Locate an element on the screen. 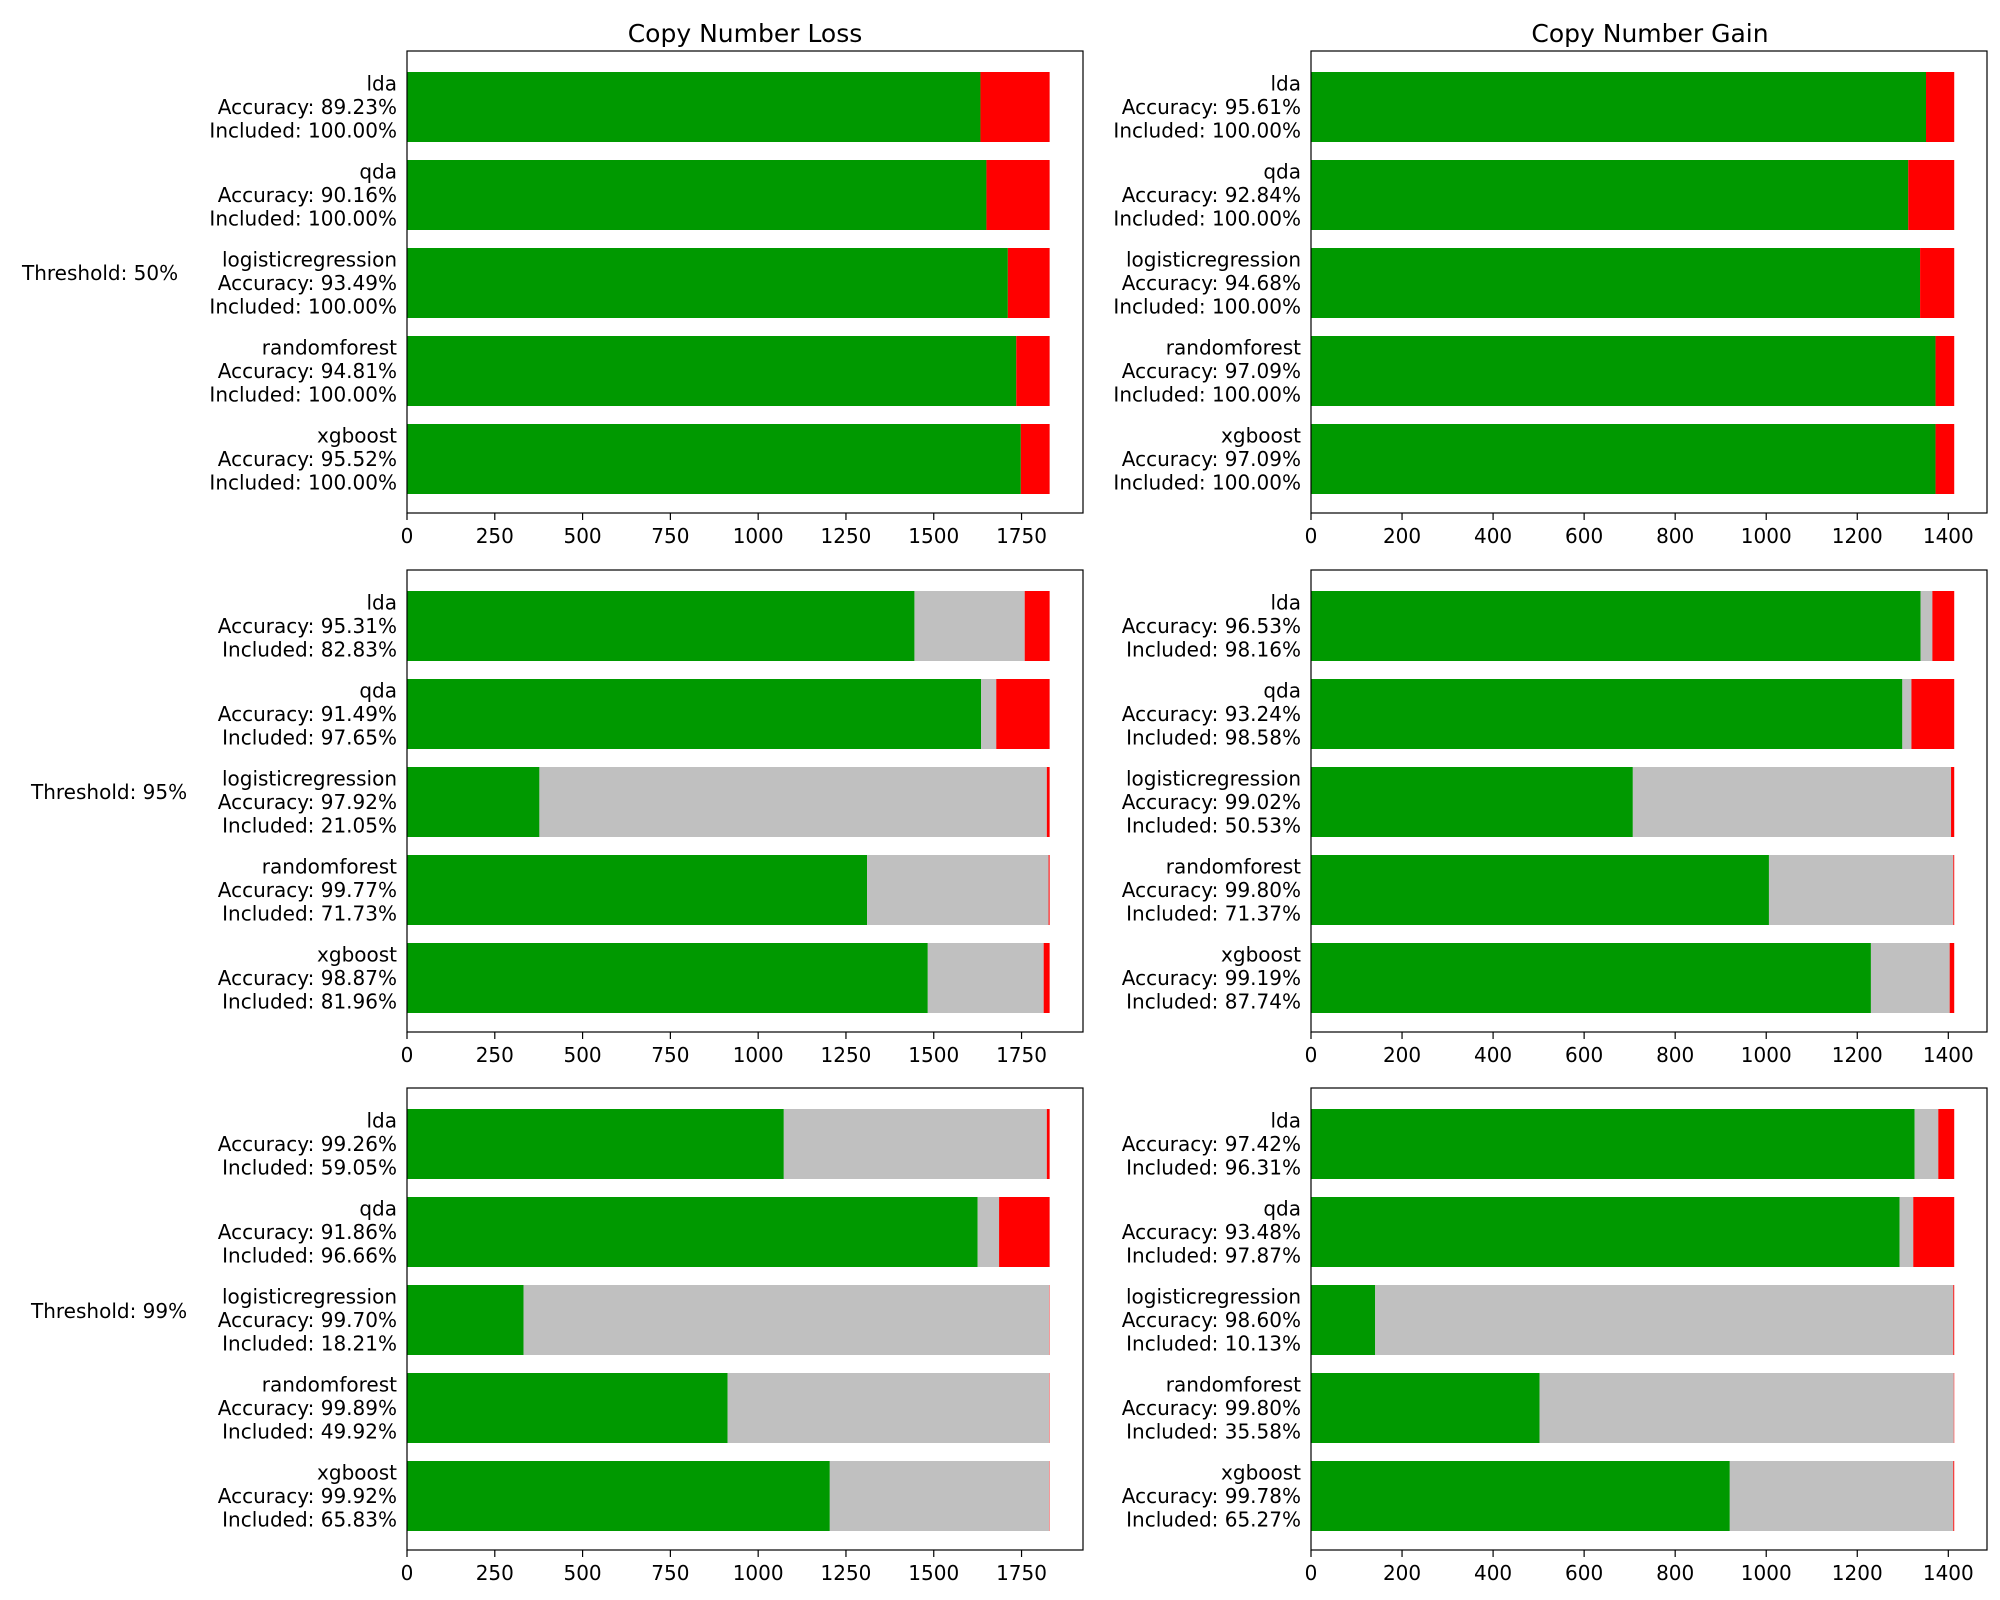  x-tick-label: 250 is located at coordinates (495, 1573).